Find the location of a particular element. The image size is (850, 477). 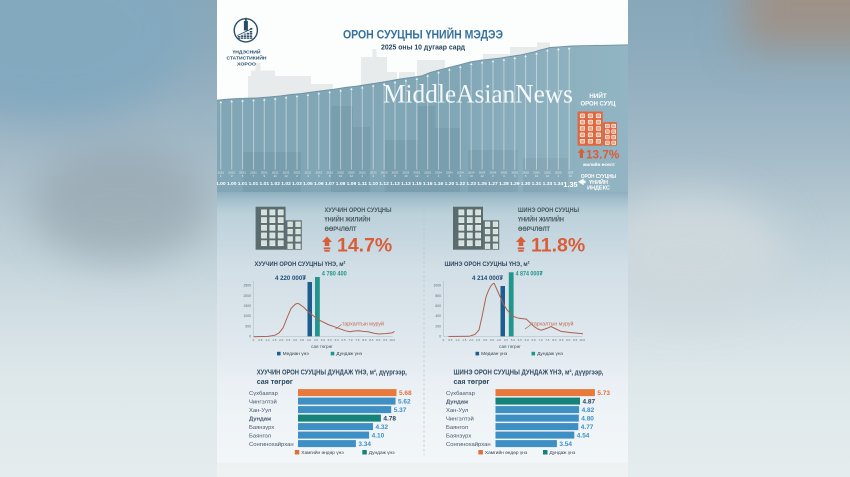

svg-text: 1.05 is located at coordinates (308, 183).